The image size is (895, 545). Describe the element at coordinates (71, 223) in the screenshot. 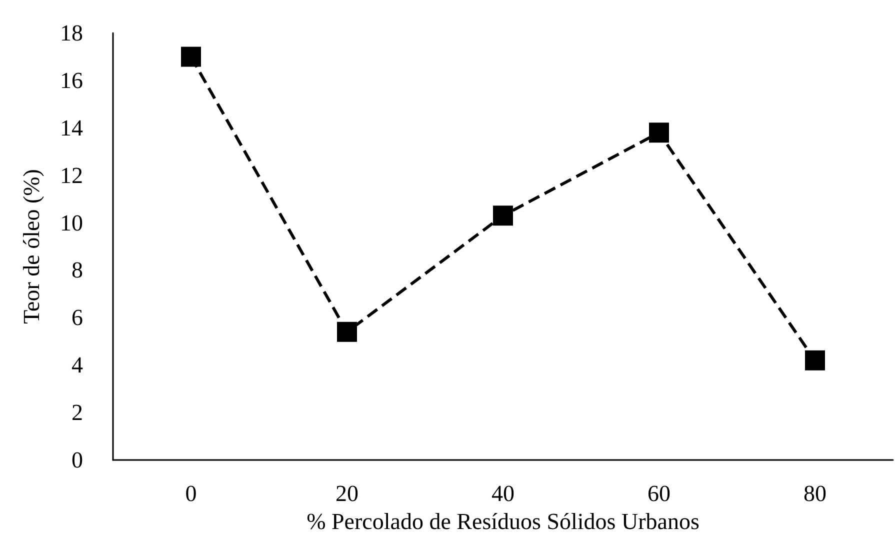

I see `y-tick-label: 10` at that location.